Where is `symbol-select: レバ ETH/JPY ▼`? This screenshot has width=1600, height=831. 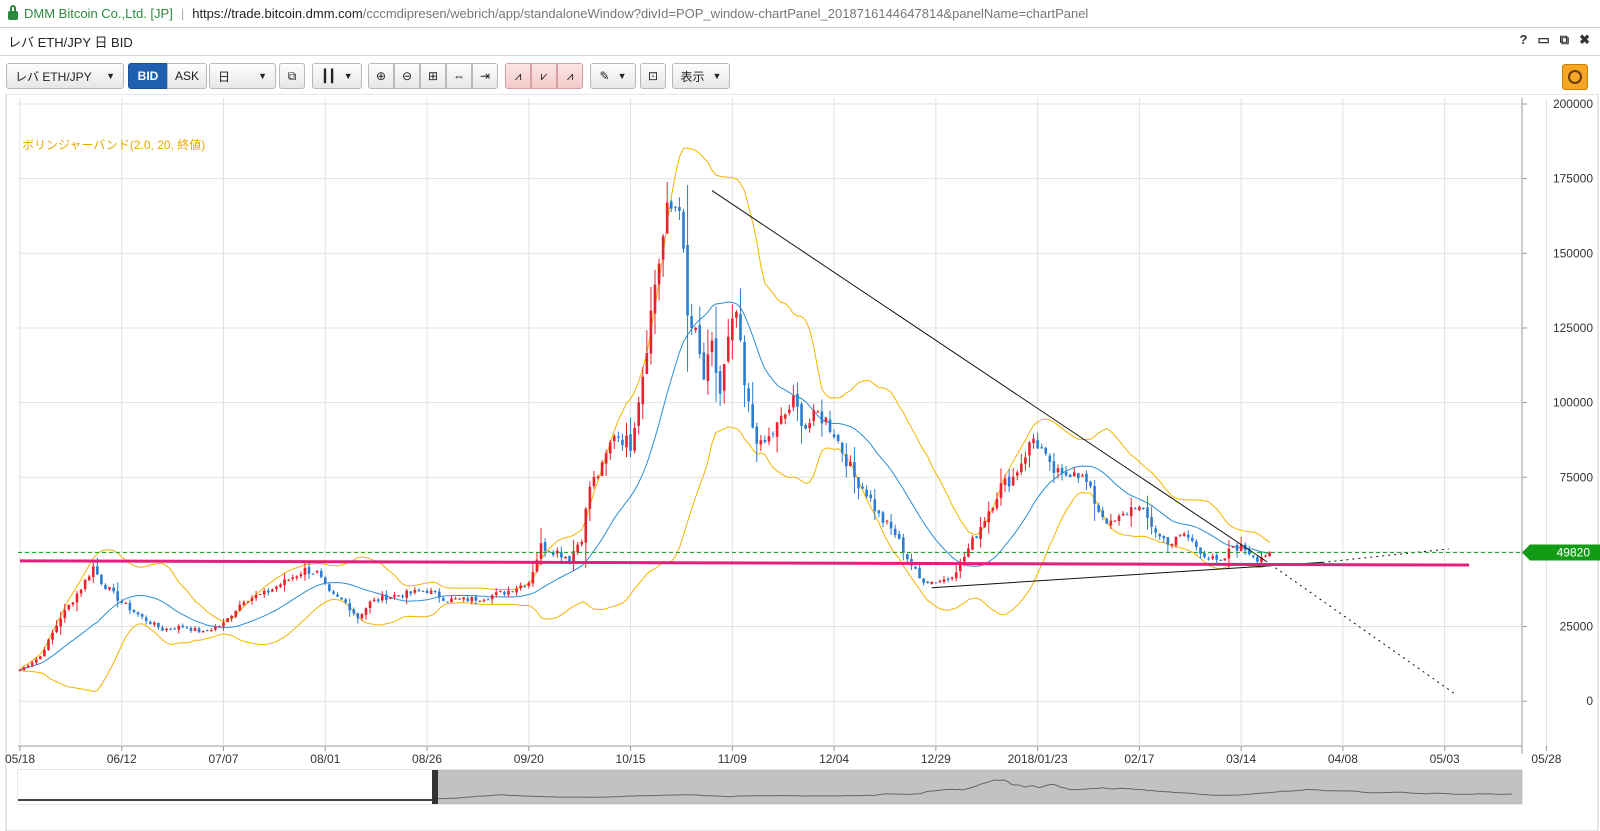
symbol-select: レバ ETH/JPY ▼ is located at coordinates (65, 76).